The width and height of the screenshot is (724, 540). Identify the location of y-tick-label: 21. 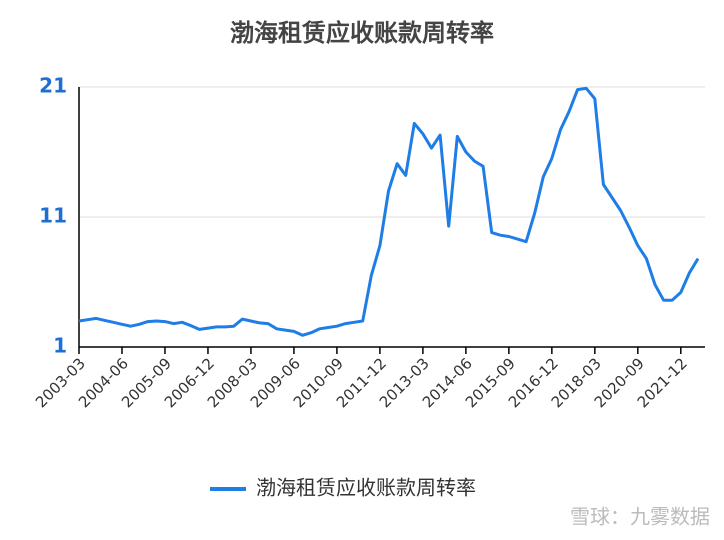
(53, 86).